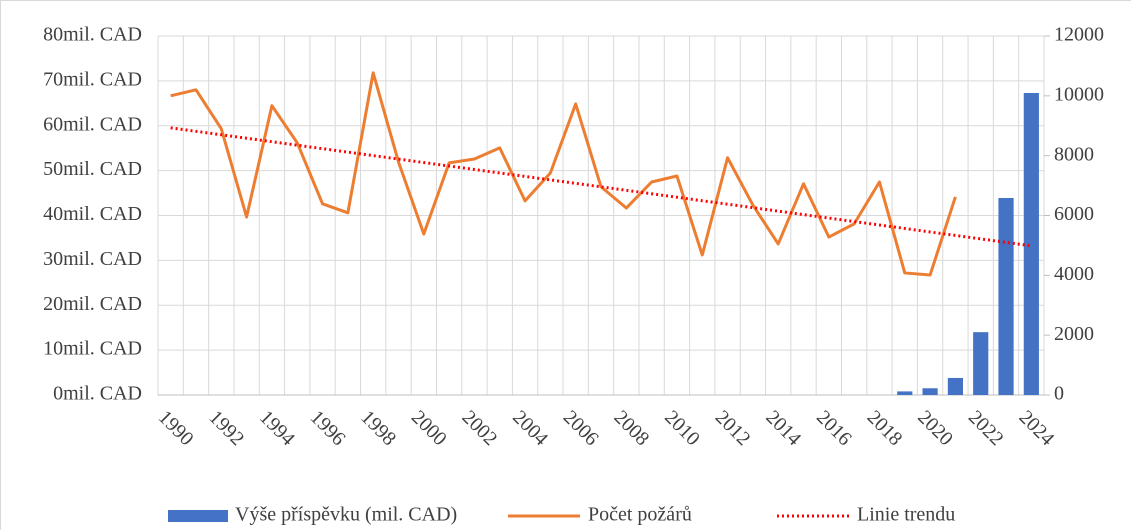  What do you see at coordinates (906, 515) in the screenshot?
I see `legend-label: Linie trendu` at bounding box center [906, 515].